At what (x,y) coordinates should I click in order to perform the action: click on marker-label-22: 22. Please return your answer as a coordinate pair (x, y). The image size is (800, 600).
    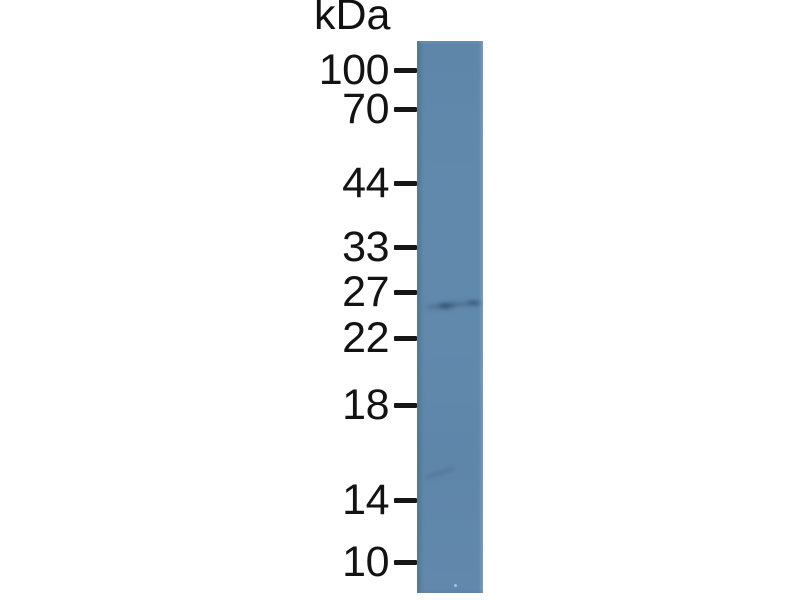
    Looking at the image, I should click on (365, 337).